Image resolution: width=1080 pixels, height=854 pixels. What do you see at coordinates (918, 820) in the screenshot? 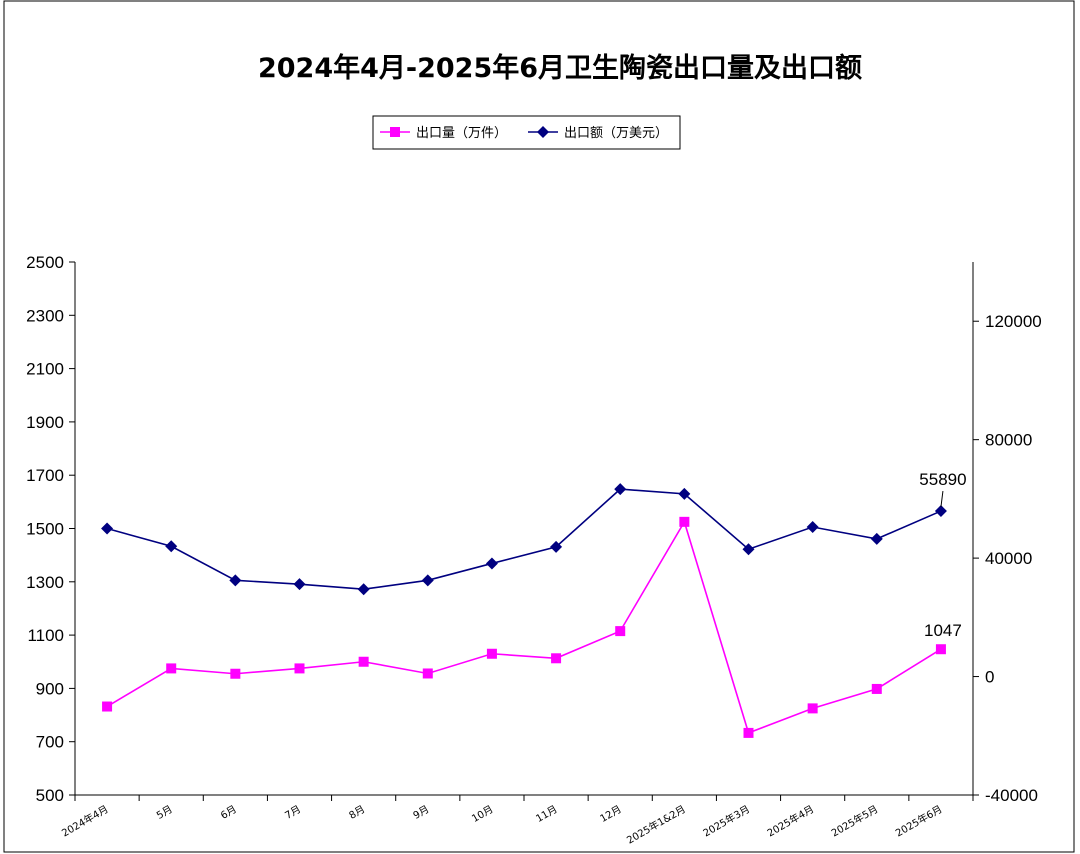
I see `x-tick-label: 2025年6月` at bounding box center [918, 820].